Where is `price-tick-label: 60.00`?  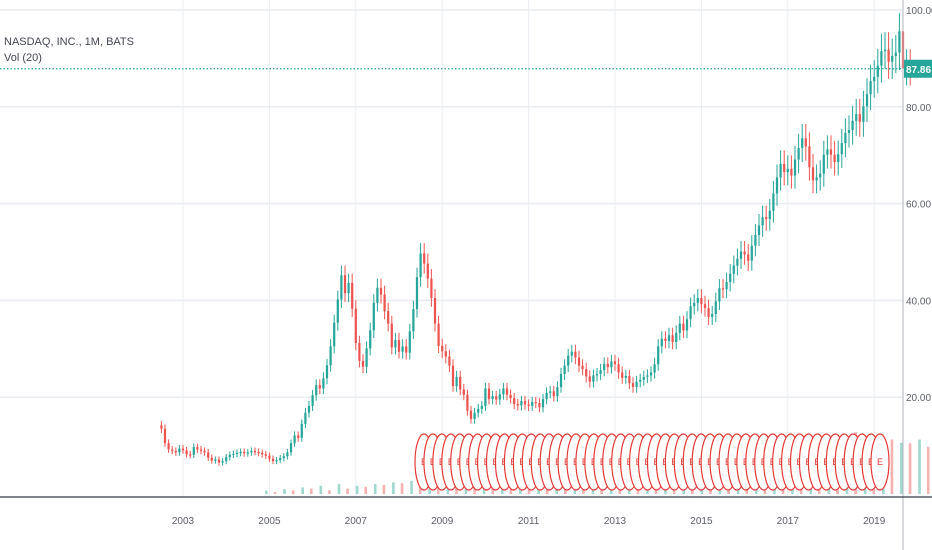 price-tick-label: 60.00 is located at coordinates (918, 205).